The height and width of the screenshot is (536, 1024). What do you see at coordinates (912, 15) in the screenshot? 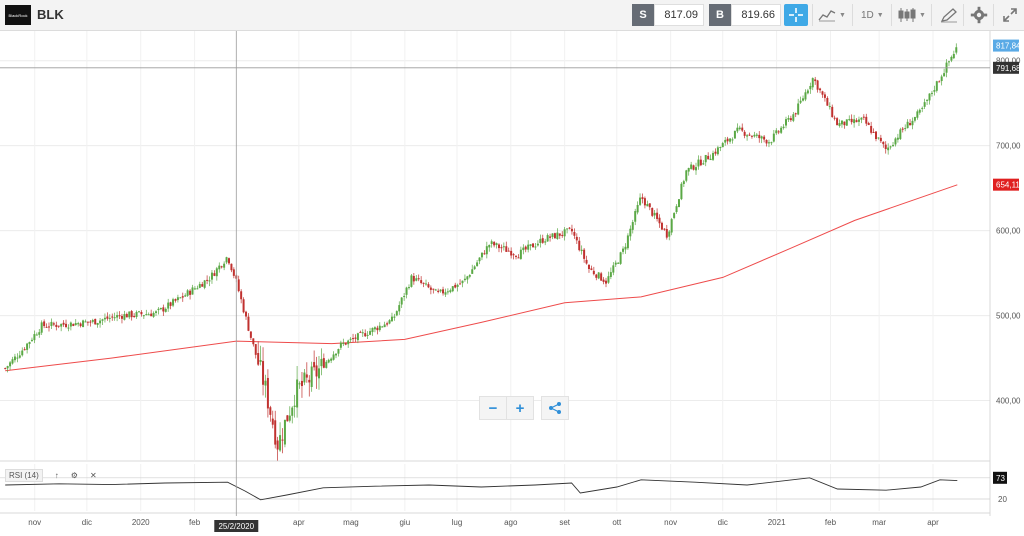
I see `candles-button: ▼` at bounding box center [912, 15].